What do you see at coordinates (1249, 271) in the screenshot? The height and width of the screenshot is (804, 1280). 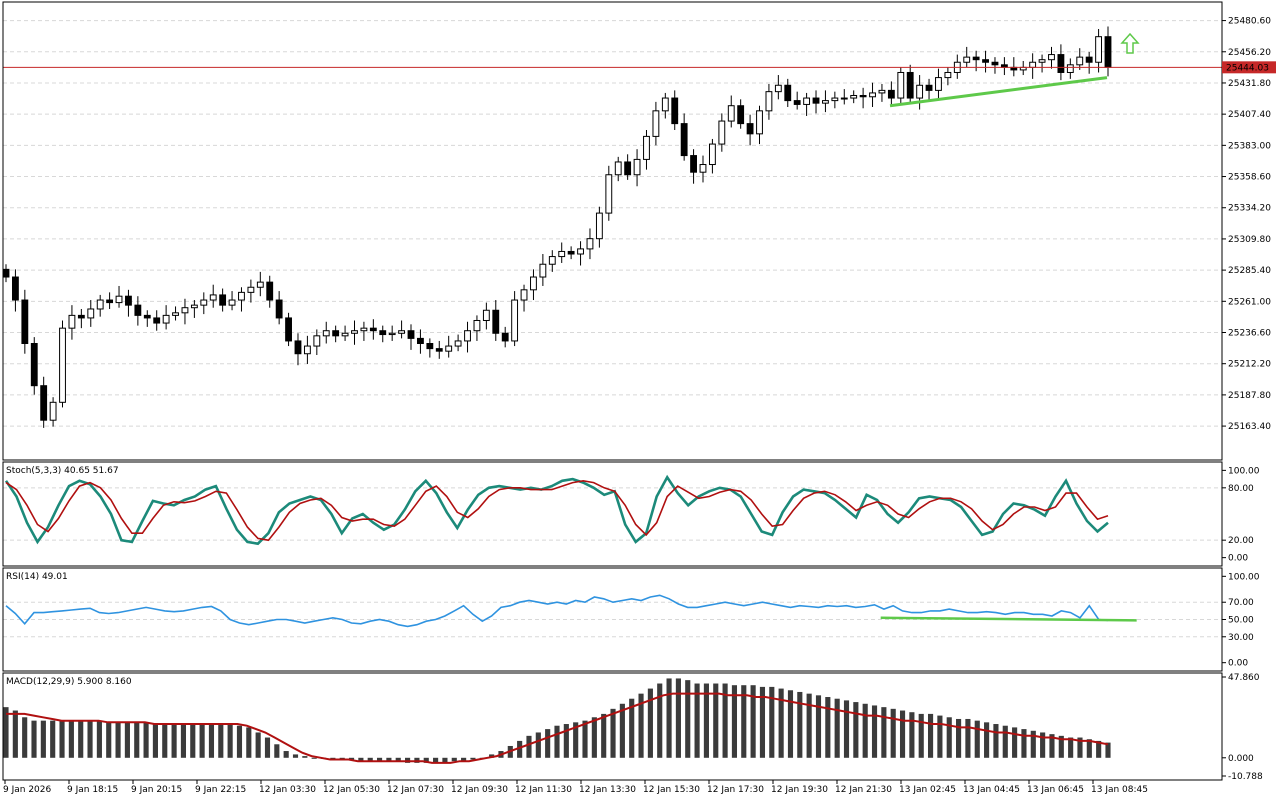 I see `price-tick-label: 25285.40` at bounding box center [1249, 271].